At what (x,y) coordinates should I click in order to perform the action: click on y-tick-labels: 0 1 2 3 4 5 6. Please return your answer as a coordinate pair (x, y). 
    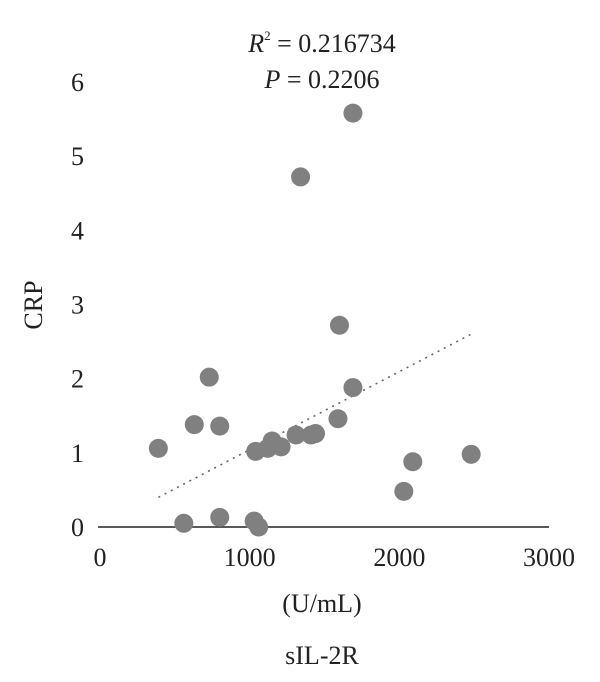
    Looking at the image, I should click on (77, 305).